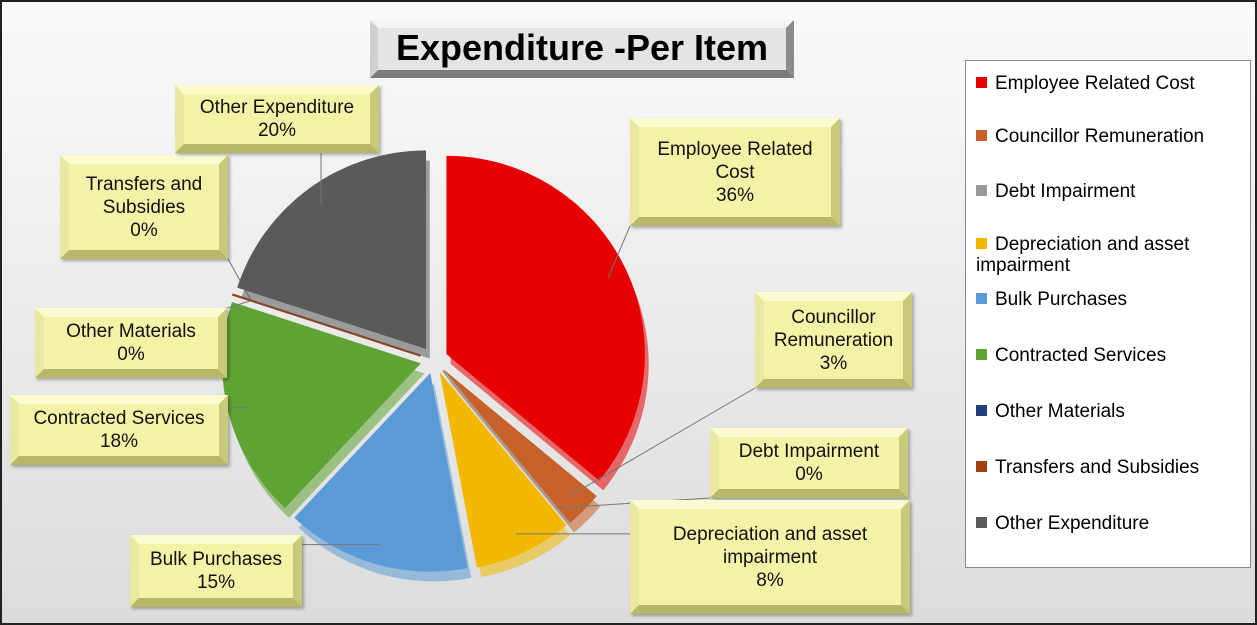 This screenshot has height=625, width=1257. What do you see at coordinates (277, 107) in the screenshot?
I see `data-label-name: Other Expenditure` at bounding box center [277, 107].